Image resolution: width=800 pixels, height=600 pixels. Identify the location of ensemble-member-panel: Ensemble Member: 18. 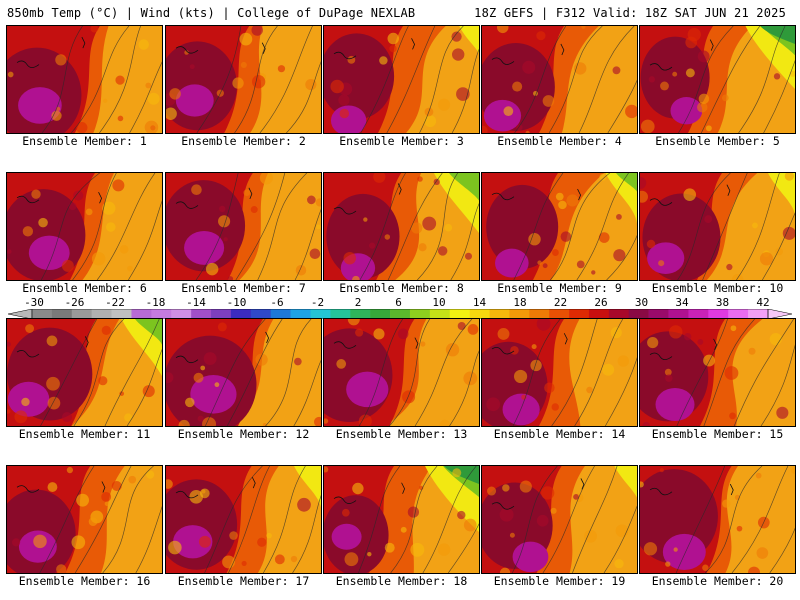
(401, 528).